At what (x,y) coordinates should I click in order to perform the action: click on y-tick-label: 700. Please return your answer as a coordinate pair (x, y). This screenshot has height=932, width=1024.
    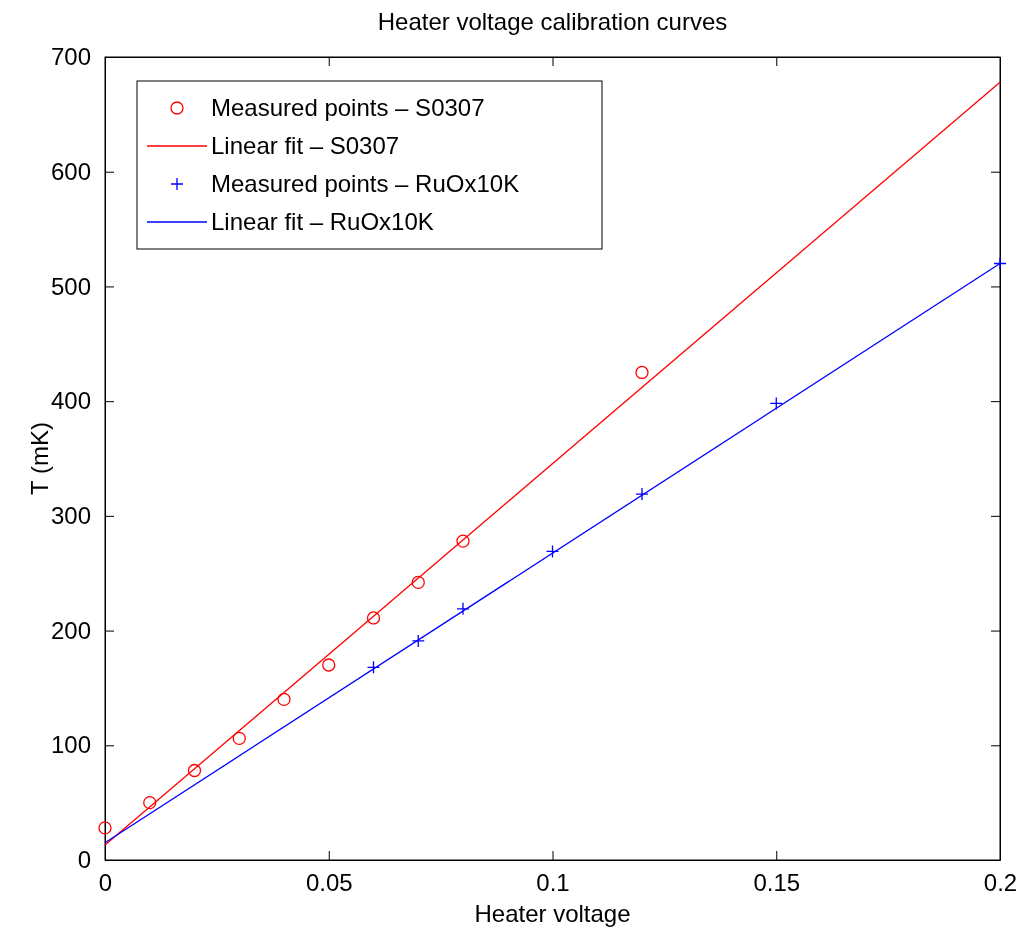
    Looking at the image, I should click on (70, 57).